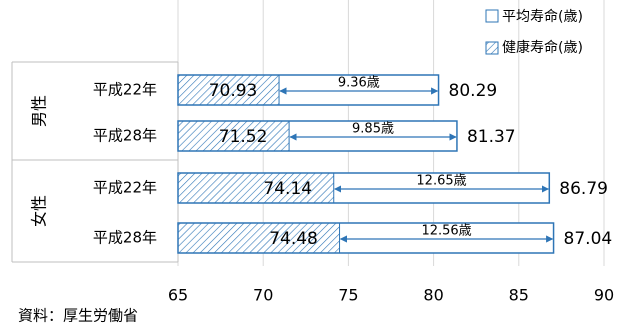 This screenshot has width=632, height=324. Describe the element at coordinates (473, 91) in the screenshot. I see `data-label-average: 80.29` at that location.